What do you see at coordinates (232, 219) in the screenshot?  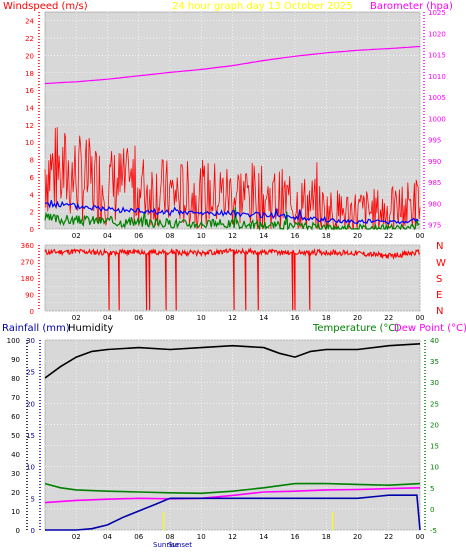 I see `minimum-series-line` at bounding box center [232, 219].